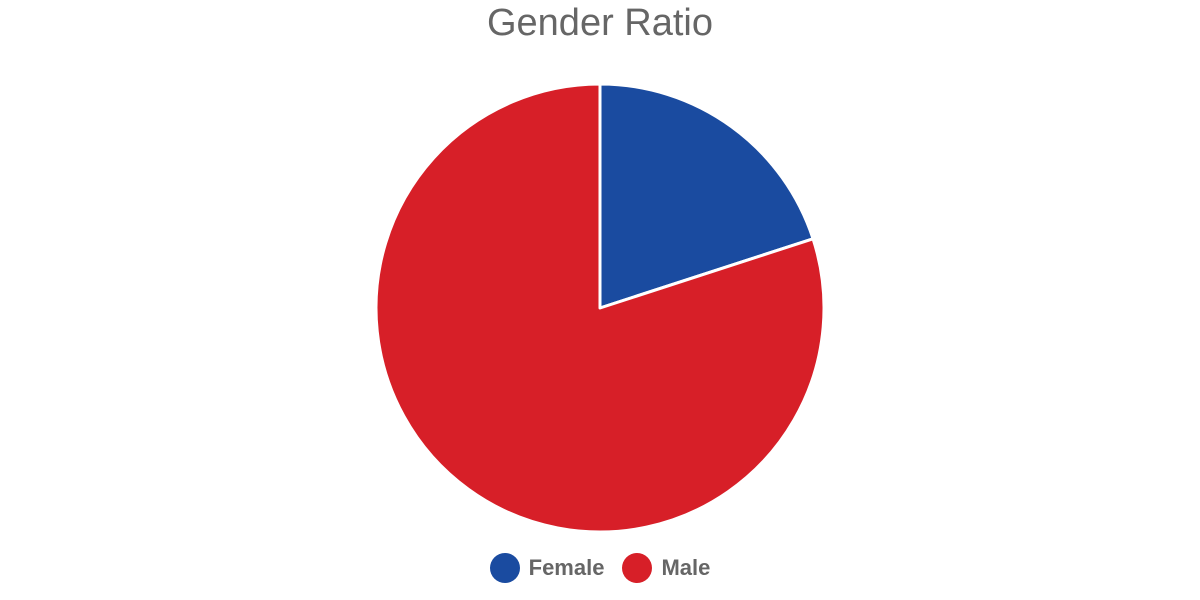  I want to click on legend-swatch-male, so click(637, 568).